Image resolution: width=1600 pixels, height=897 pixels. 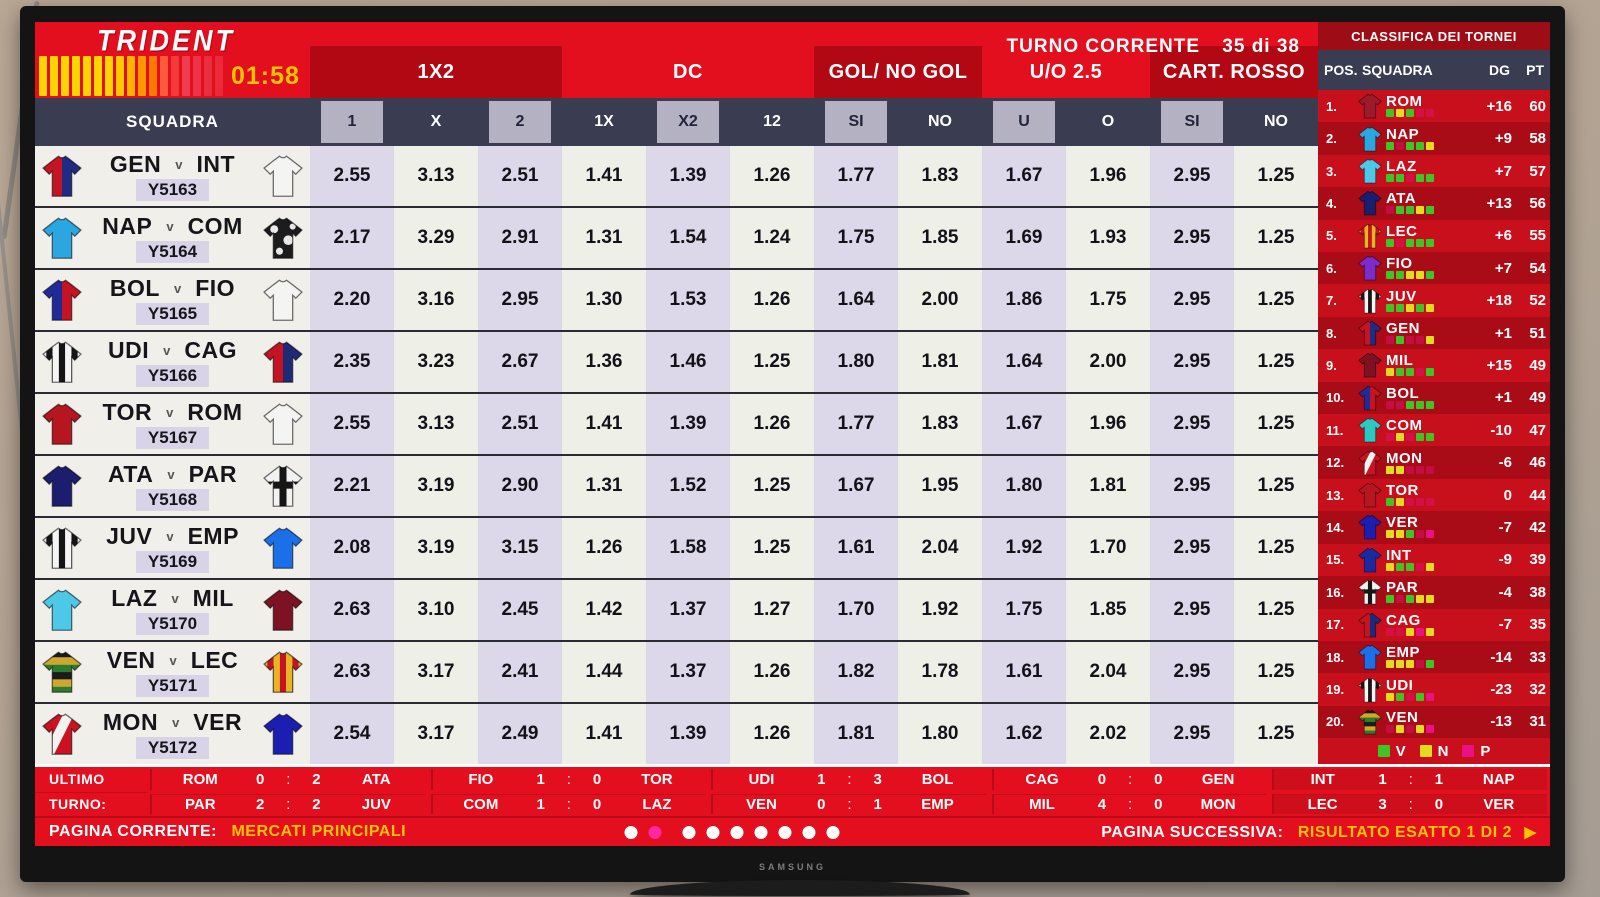 I want to click on result-home-team: ROM, so click(x=200, y=779).